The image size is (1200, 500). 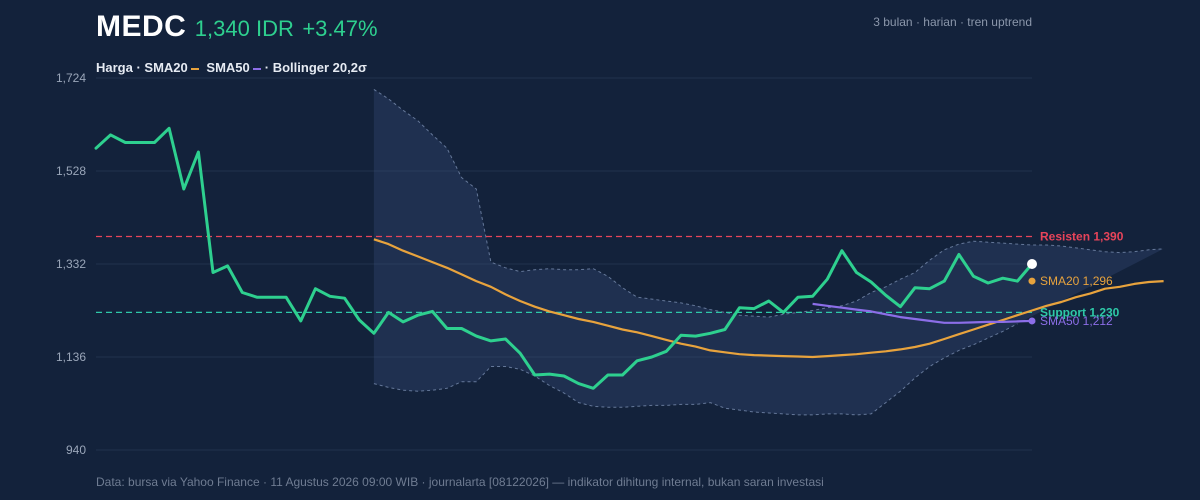 What do you see at coordinates (114, 67) in the screenshot?
I see `legend-price: Harga` at bounding box center [114, 67].